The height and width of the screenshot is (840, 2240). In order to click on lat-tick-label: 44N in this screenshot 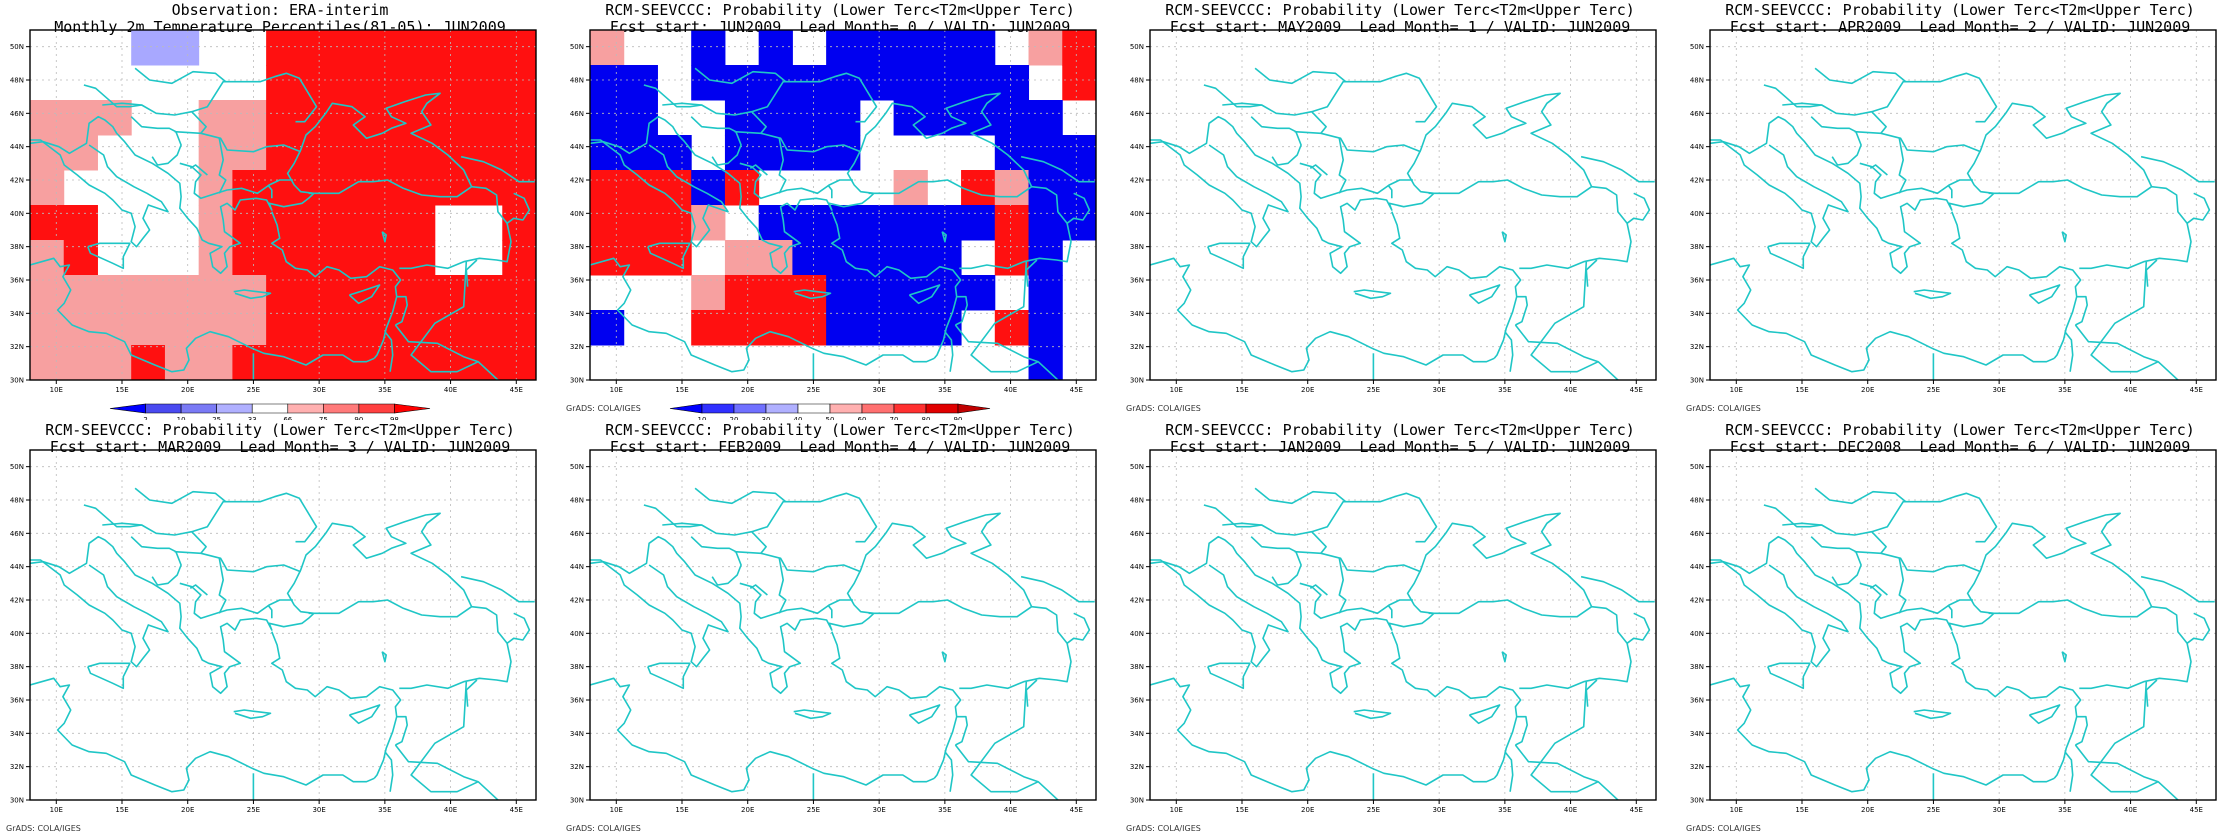, I will do `click(577, 147)`.